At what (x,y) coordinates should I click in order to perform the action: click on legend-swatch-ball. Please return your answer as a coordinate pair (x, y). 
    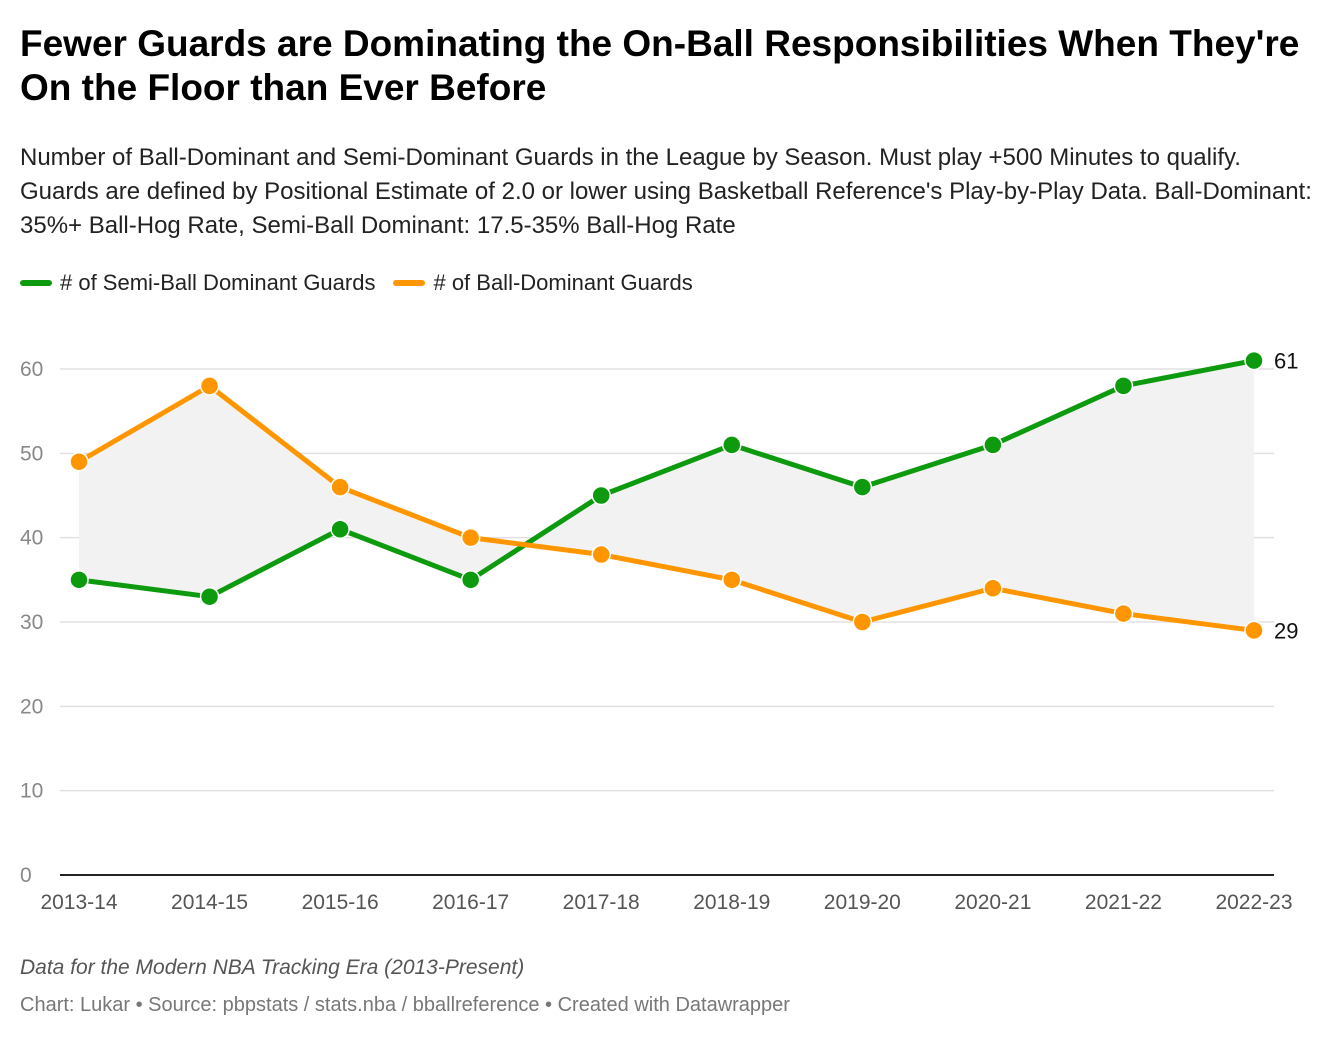
    Looking at the image, I should click on (409, 283).